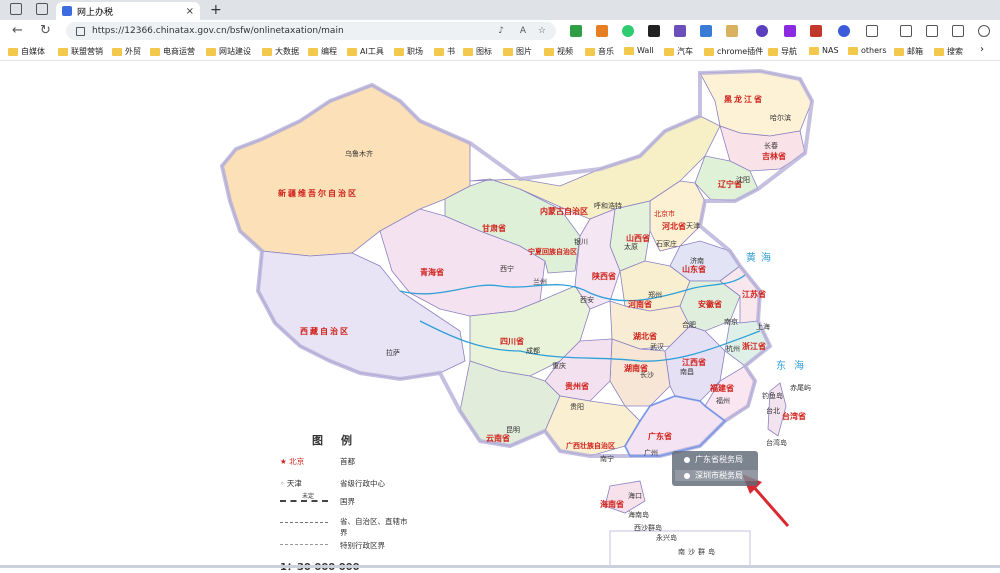  What do you see at coordinates (800, 388) in the screenshot?
I see `island-chiwei: 赤尾屿` at bounding box center [800, 388].